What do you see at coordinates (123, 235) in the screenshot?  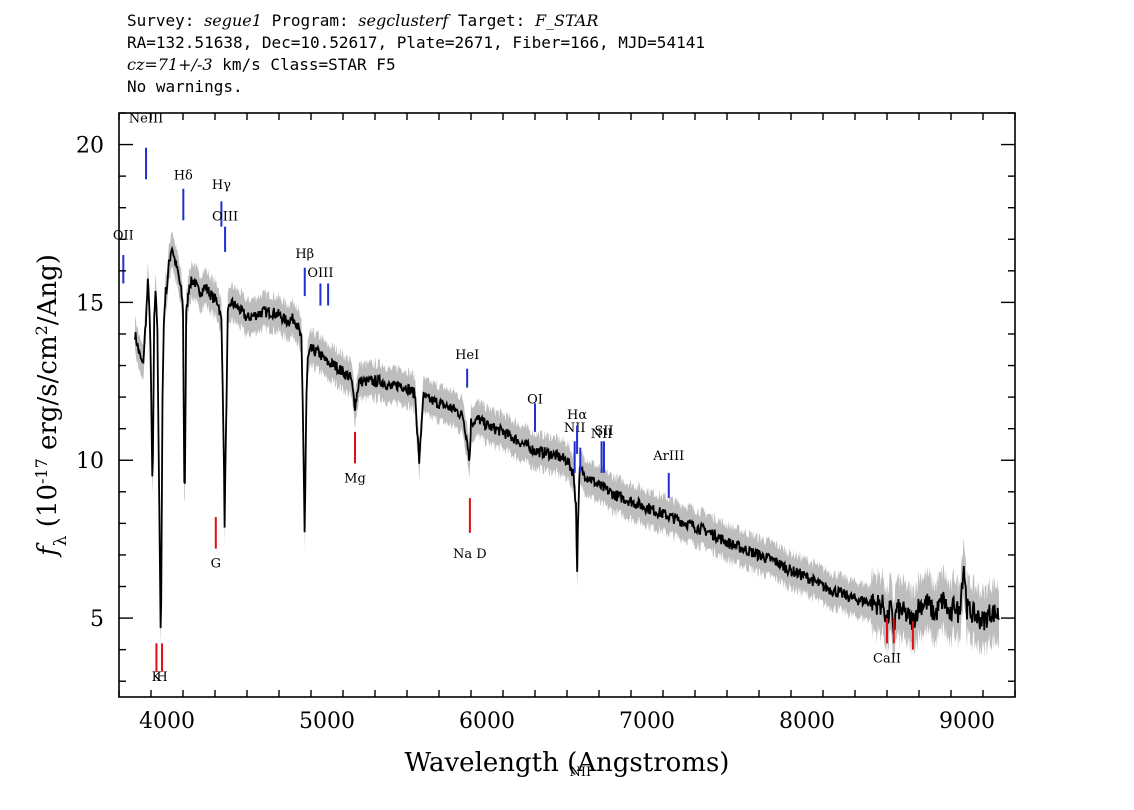 I see `line-label-oii: OII` at bounding box center [123, 235].